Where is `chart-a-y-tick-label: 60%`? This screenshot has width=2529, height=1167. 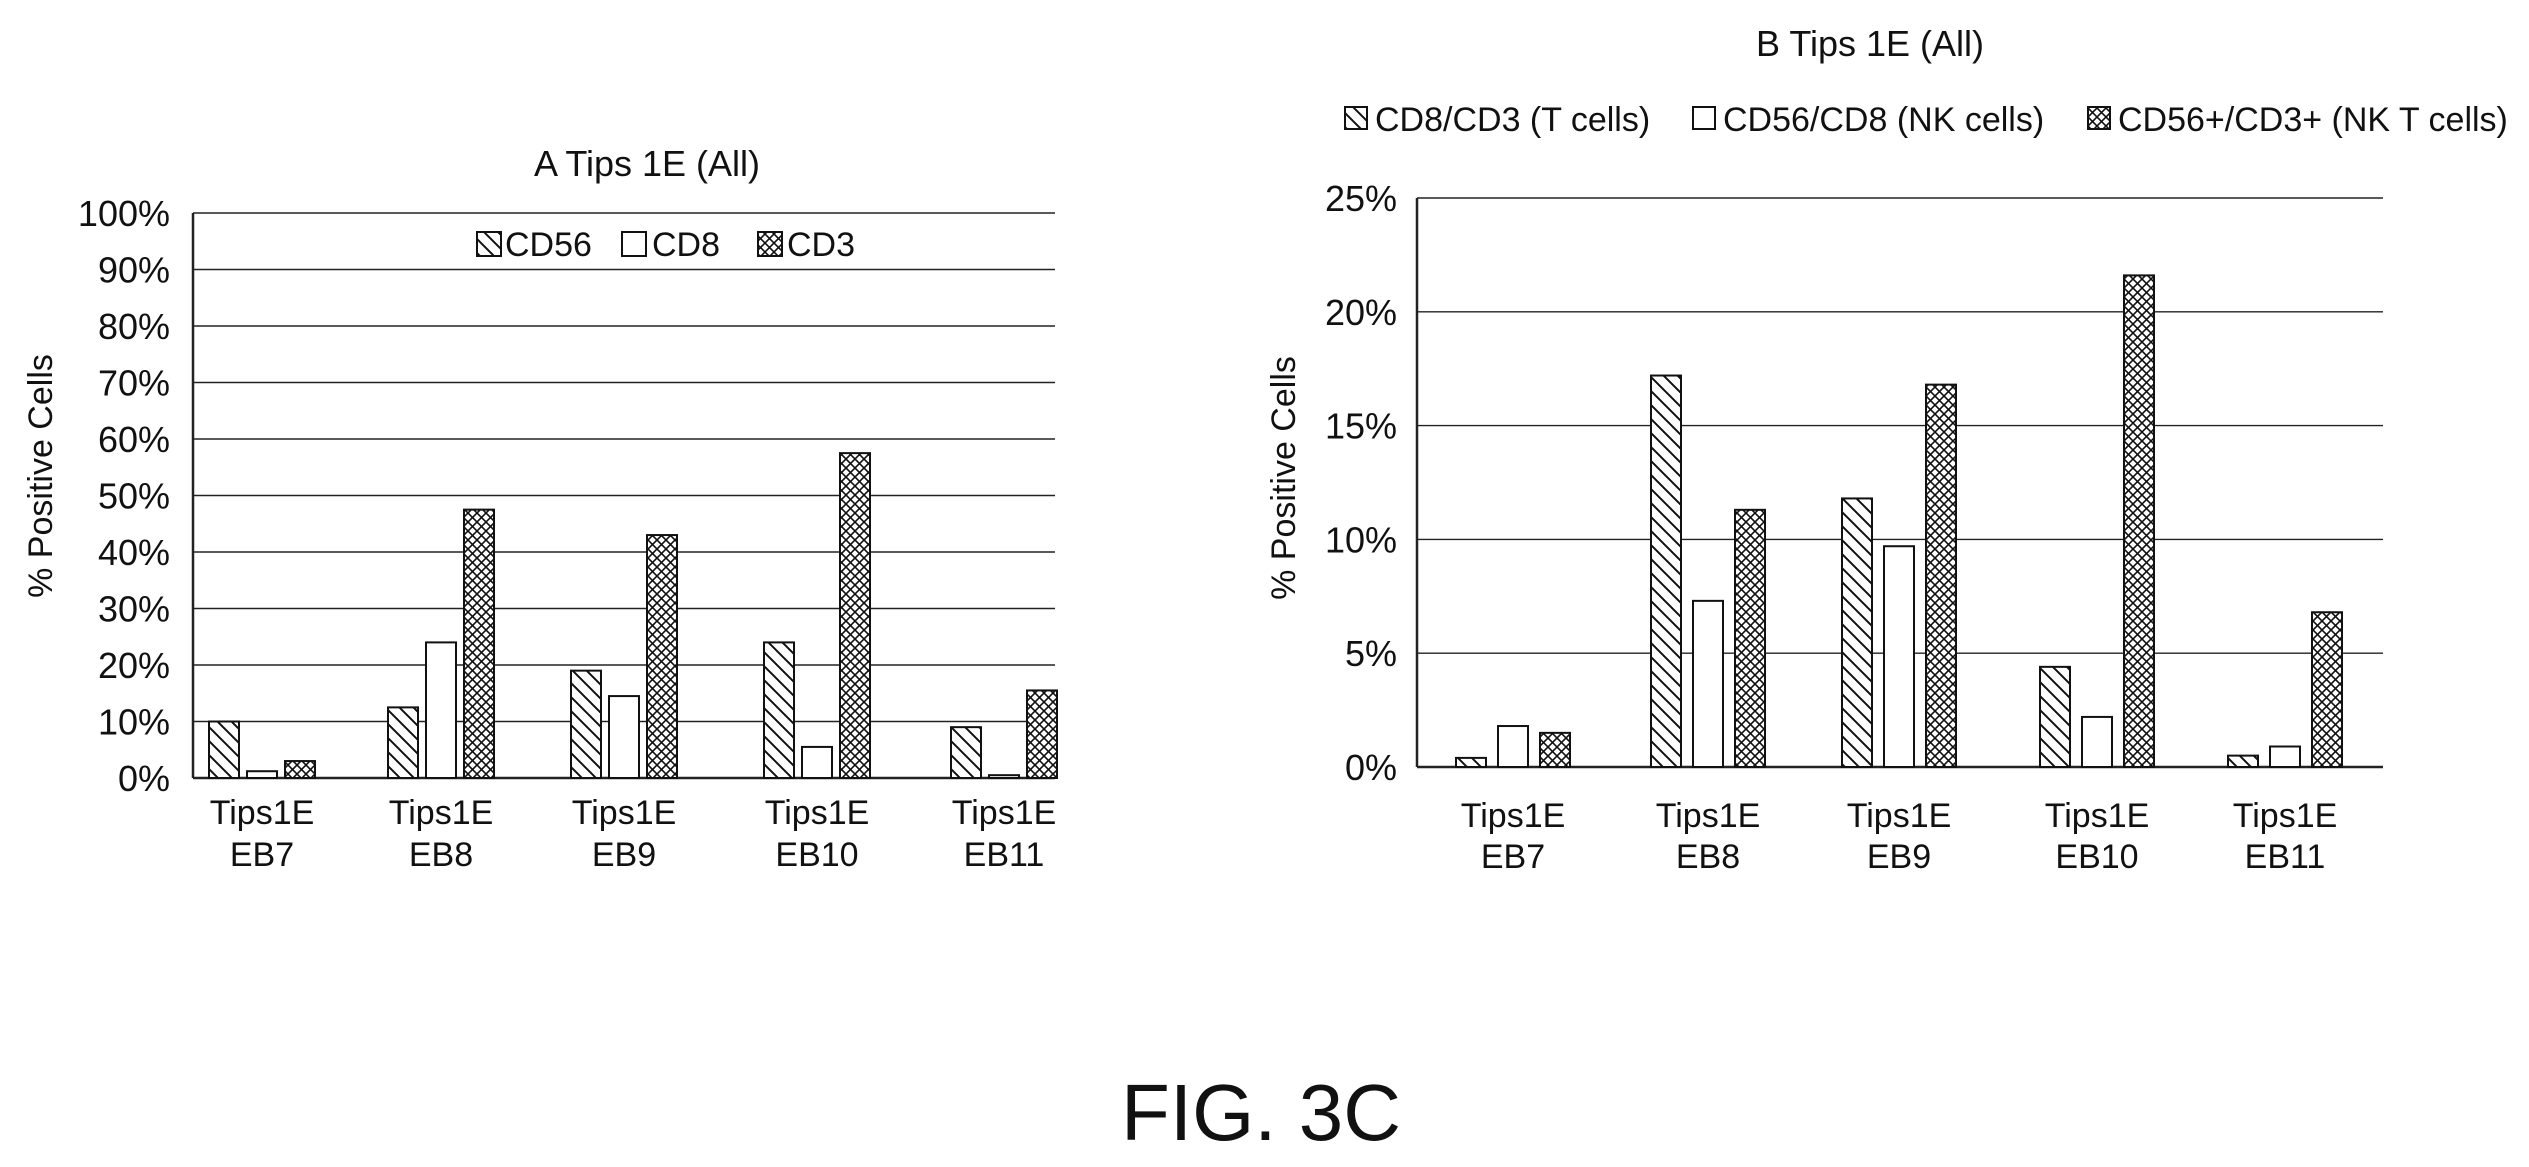
chart-a-y-tick-label: 60% is located at coordinates (134, 439).